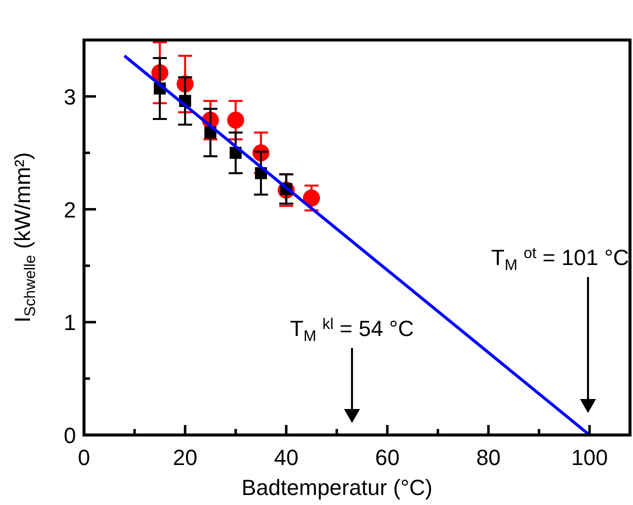 This screenshot has height=505, width=633. Describe the element at coordinates (70, 209) in the screenshot. I see `y-tick-label: 2` at that location.